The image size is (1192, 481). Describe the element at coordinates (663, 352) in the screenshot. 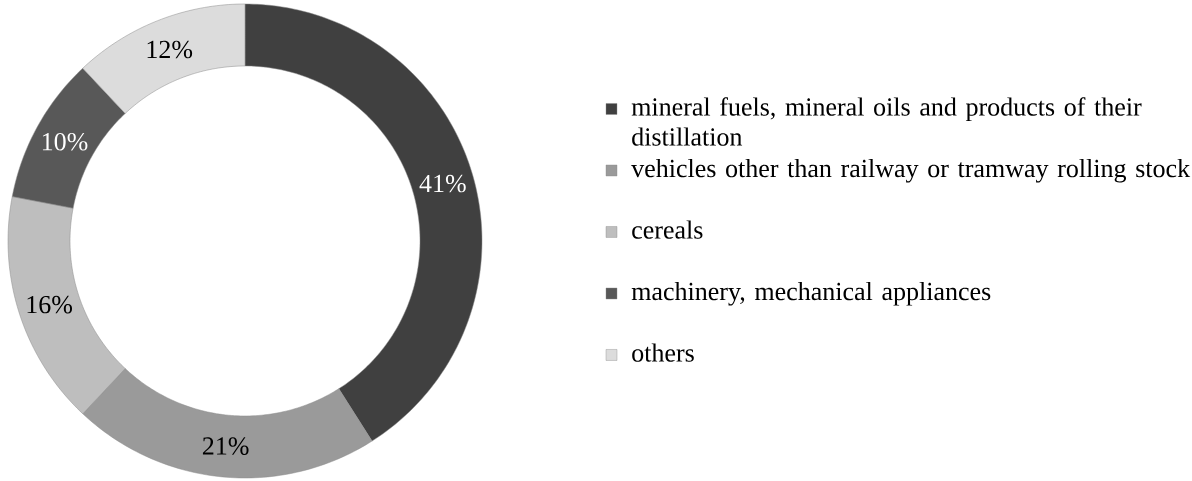

I see `legend-label: others` at that location.